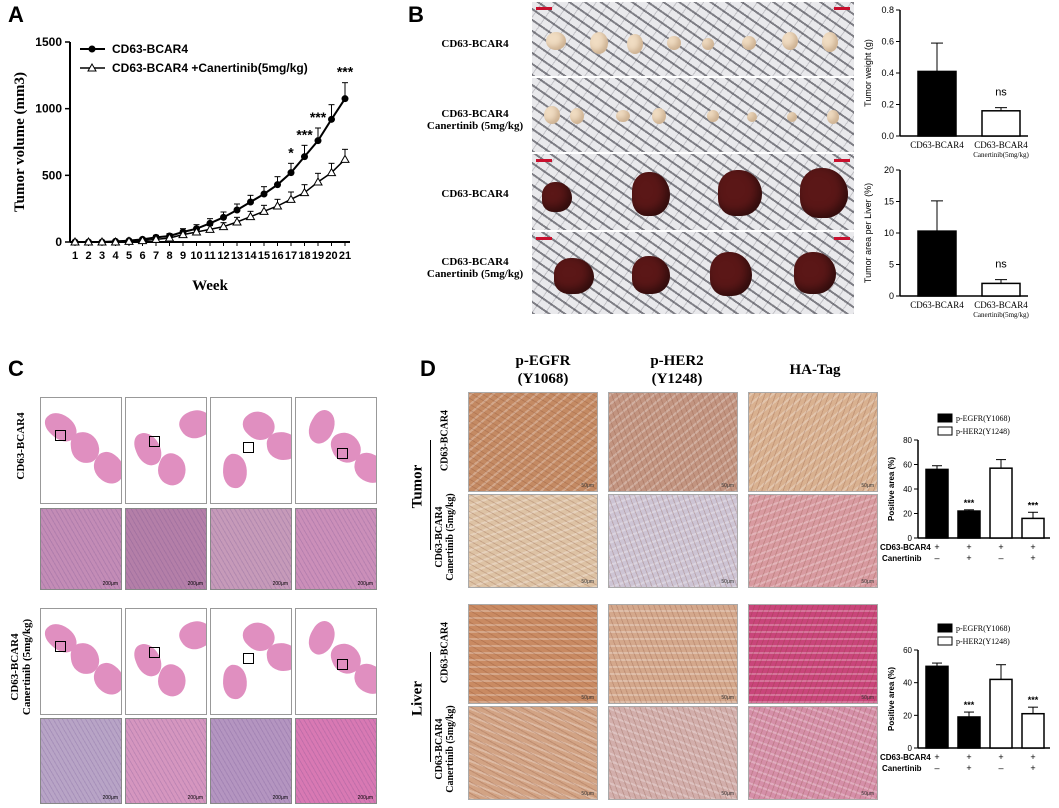  What do you see at coordinates (983, 431) in the screenshot?
I see `legend-label: p-HER2(Y1248)` at bounding box center [983, 431].